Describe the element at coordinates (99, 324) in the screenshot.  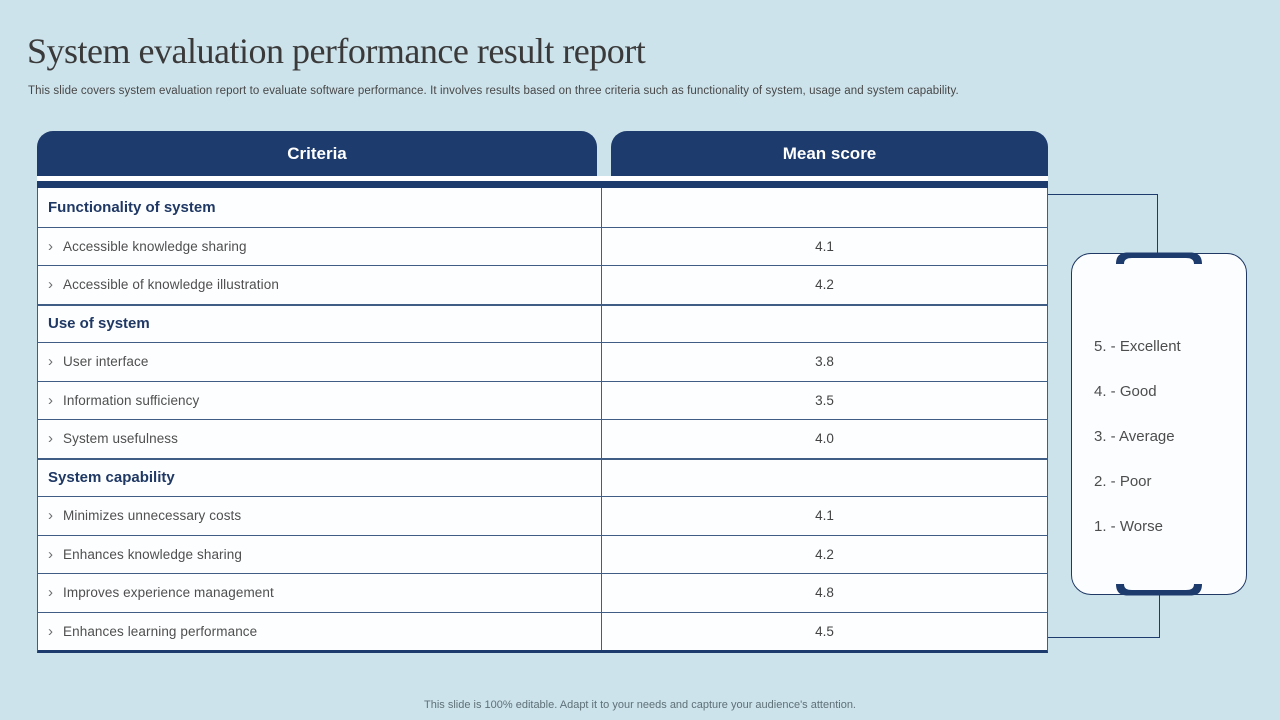
I see `section-header-label: Use of system` at that location.